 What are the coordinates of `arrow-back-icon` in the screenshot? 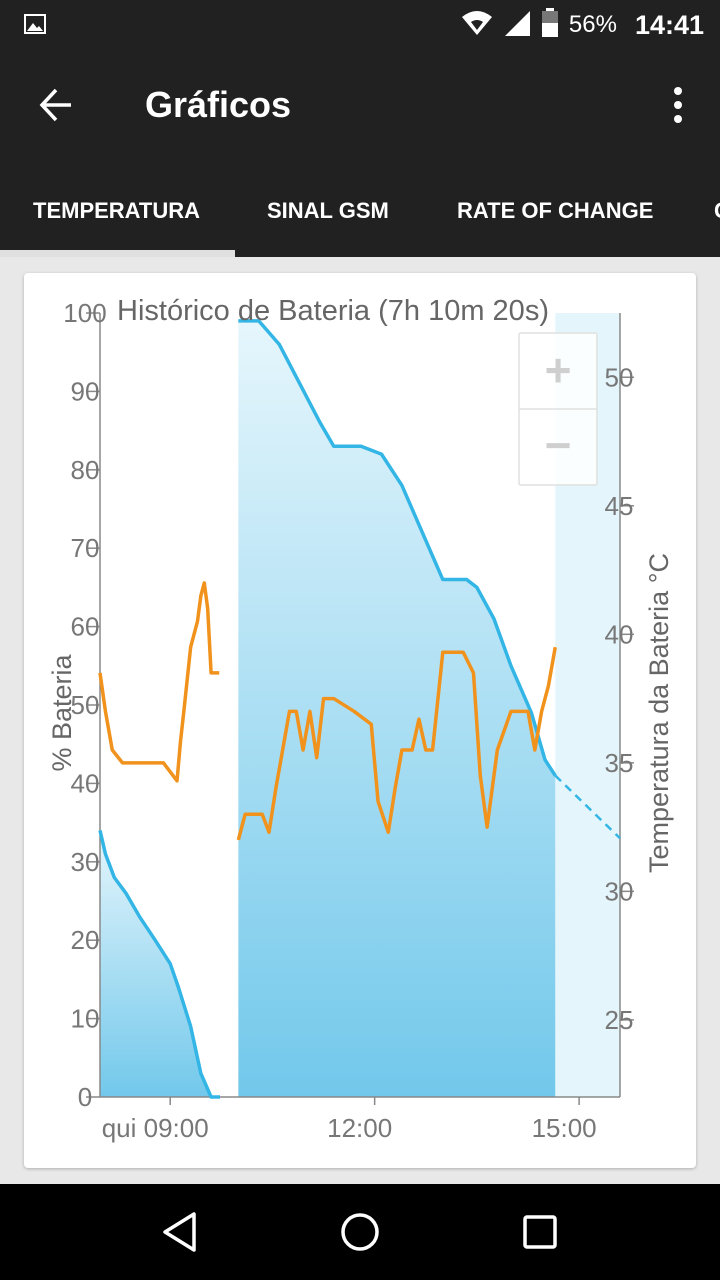 It's located at (55, 105).